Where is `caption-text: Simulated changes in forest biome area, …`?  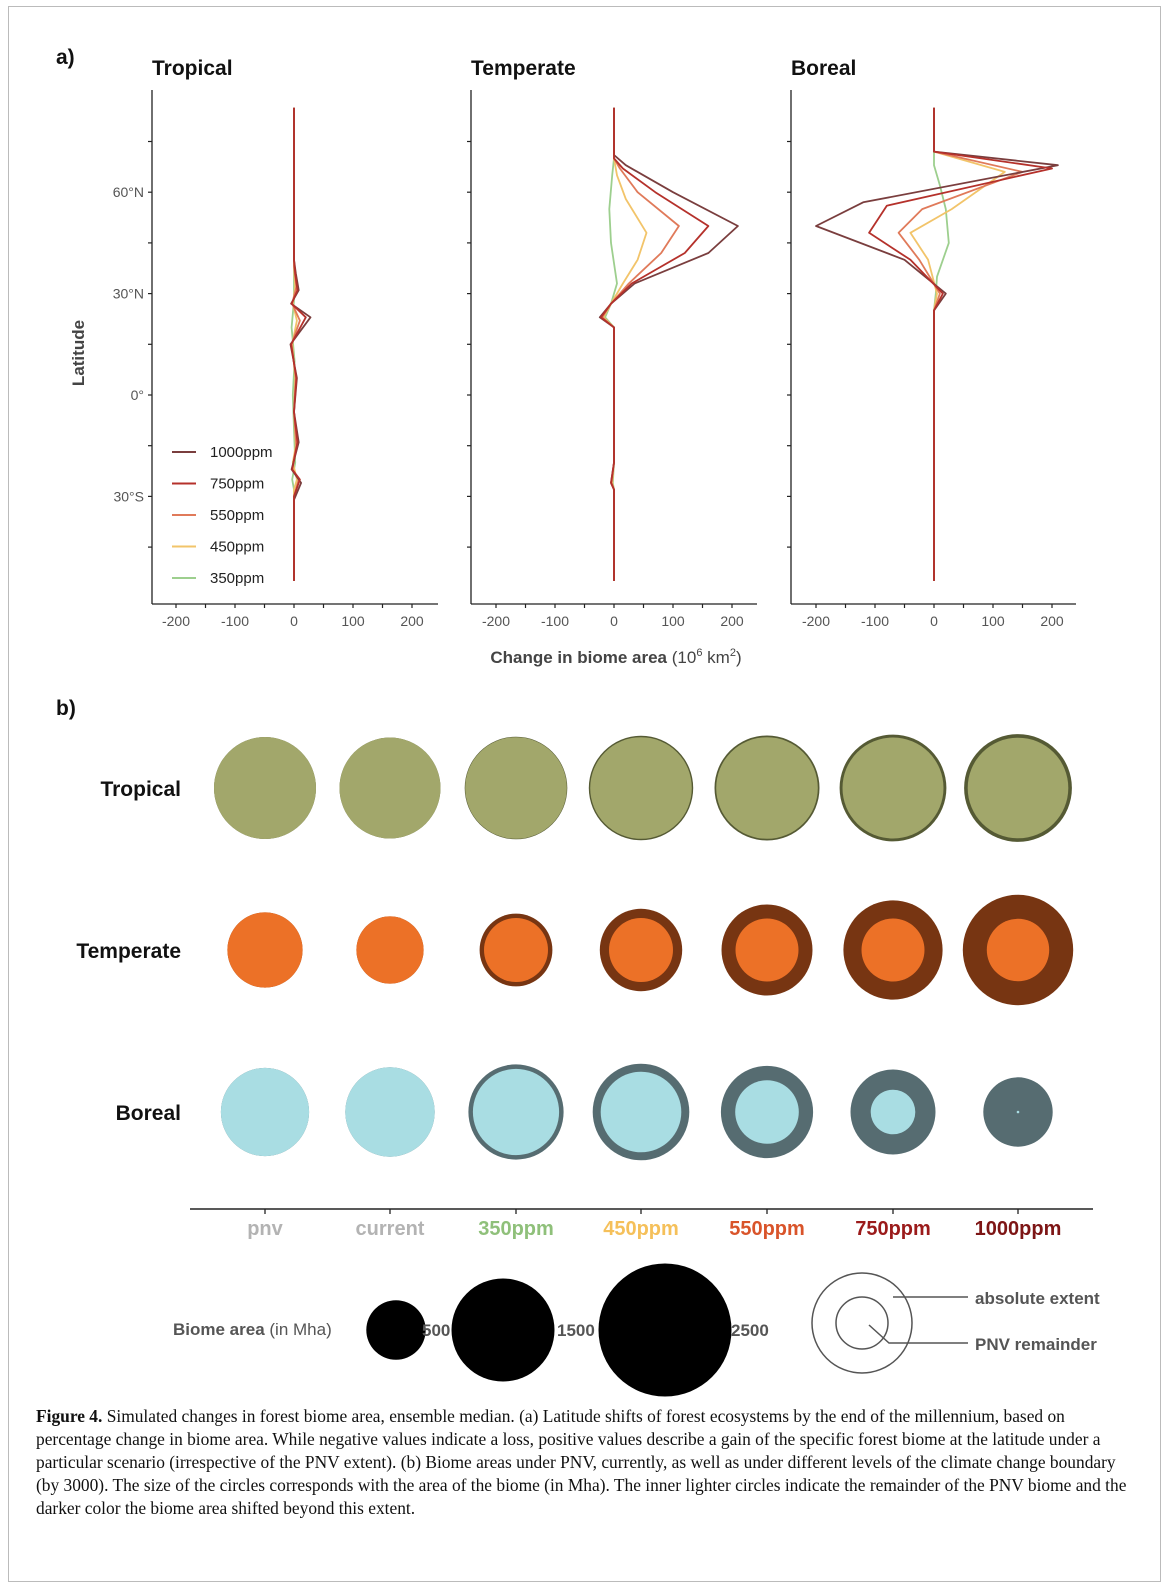 caption-text: Simulated changes in forest biome area, … is located at coordinates (581, 1462).